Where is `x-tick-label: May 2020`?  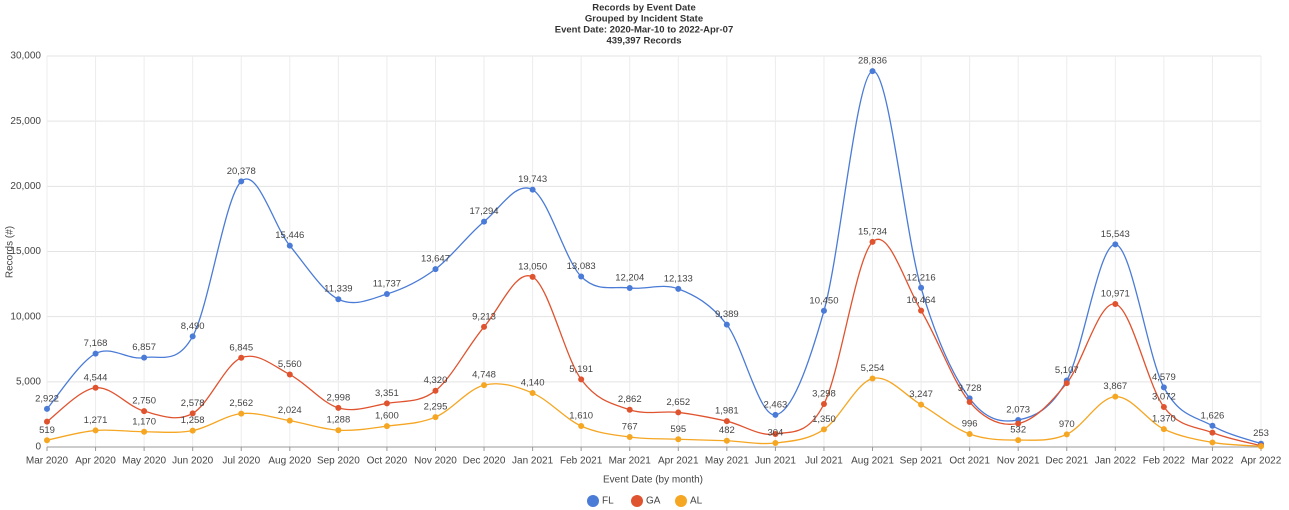
x-tick-label: May 2020 is located at coordinates (144, 461).